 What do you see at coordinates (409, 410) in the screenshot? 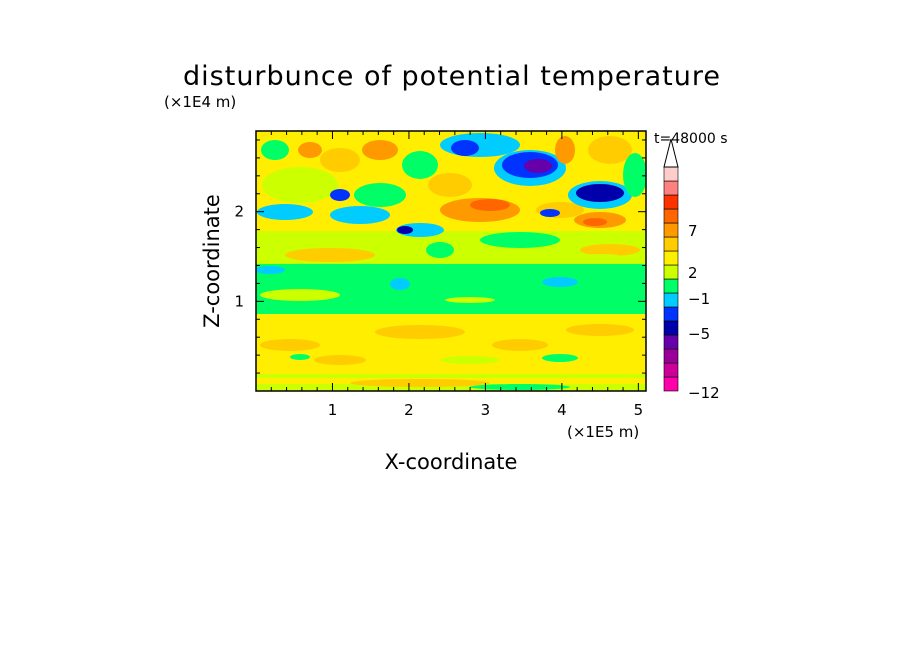
I see `x-tick-label: 2` at bounding box center [409, 410].